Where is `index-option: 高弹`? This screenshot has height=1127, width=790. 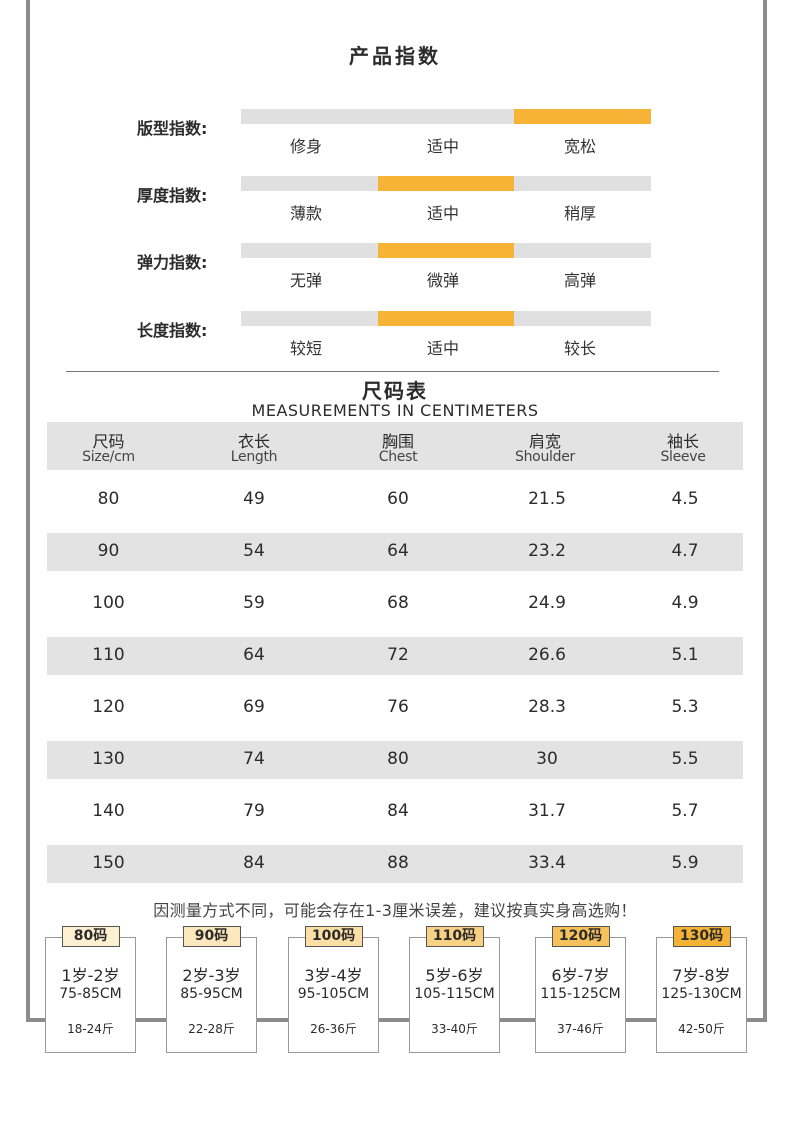 index-option: 高弹 is located at coordinates (579, 280).